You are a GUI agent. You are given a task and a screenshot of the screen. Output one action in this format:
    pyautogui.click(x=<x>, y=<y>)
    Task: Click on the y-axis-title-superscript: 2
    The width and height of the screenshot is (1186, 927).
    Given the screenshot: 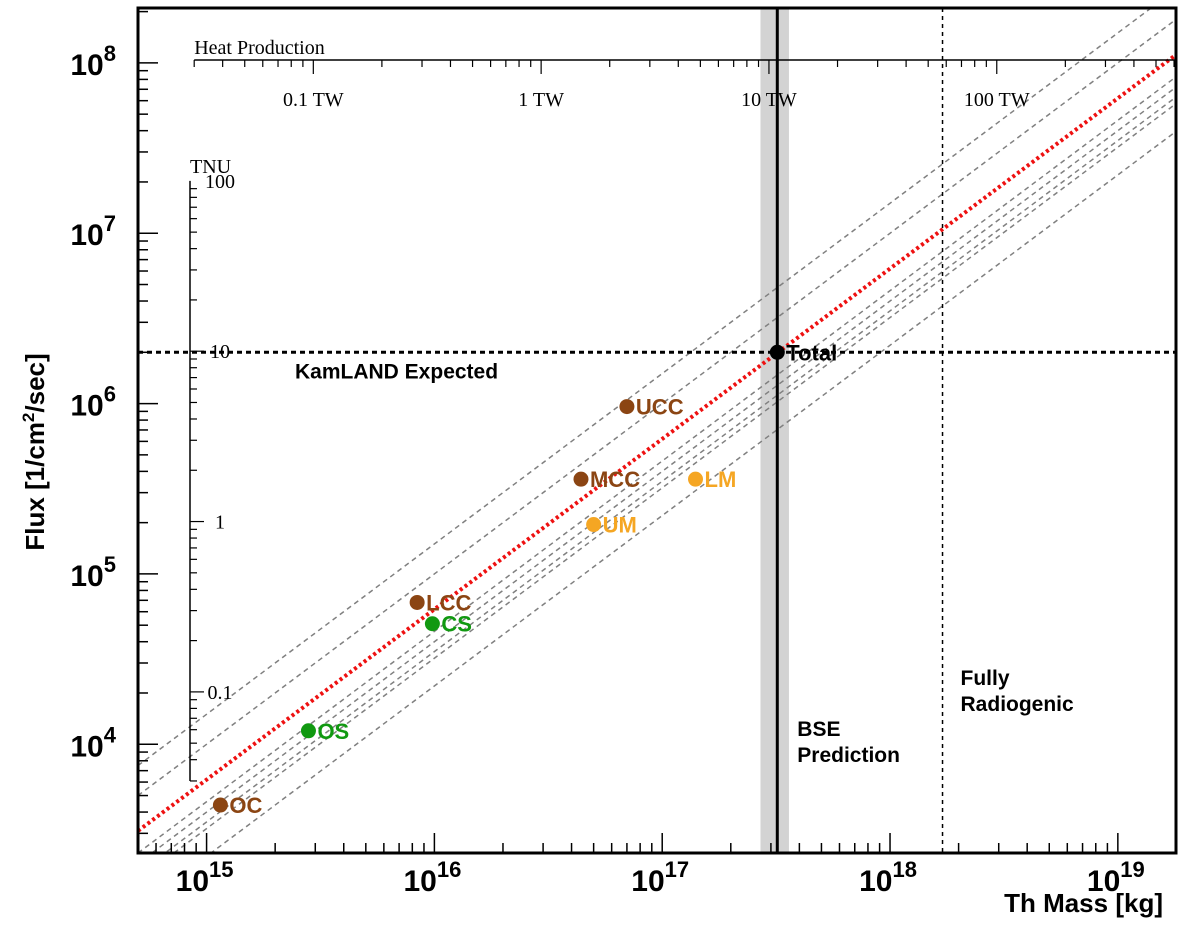 What is the action you would take?
    pyautogui.click(x=28, y=417)
    